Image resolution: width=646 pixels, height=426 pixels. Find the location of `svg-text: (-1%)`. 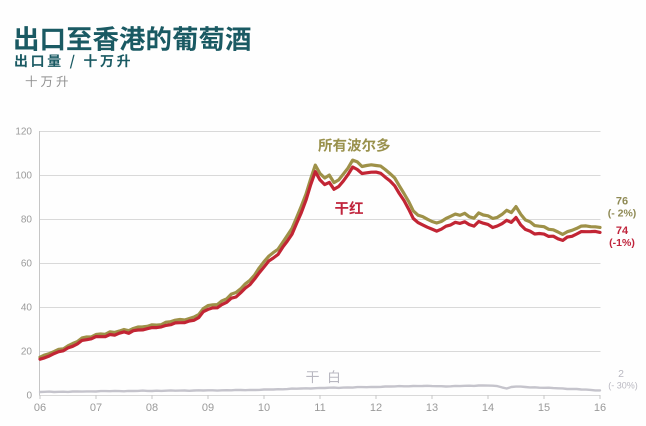

svg-text: (-1%) is located at coordinates (622, 243).